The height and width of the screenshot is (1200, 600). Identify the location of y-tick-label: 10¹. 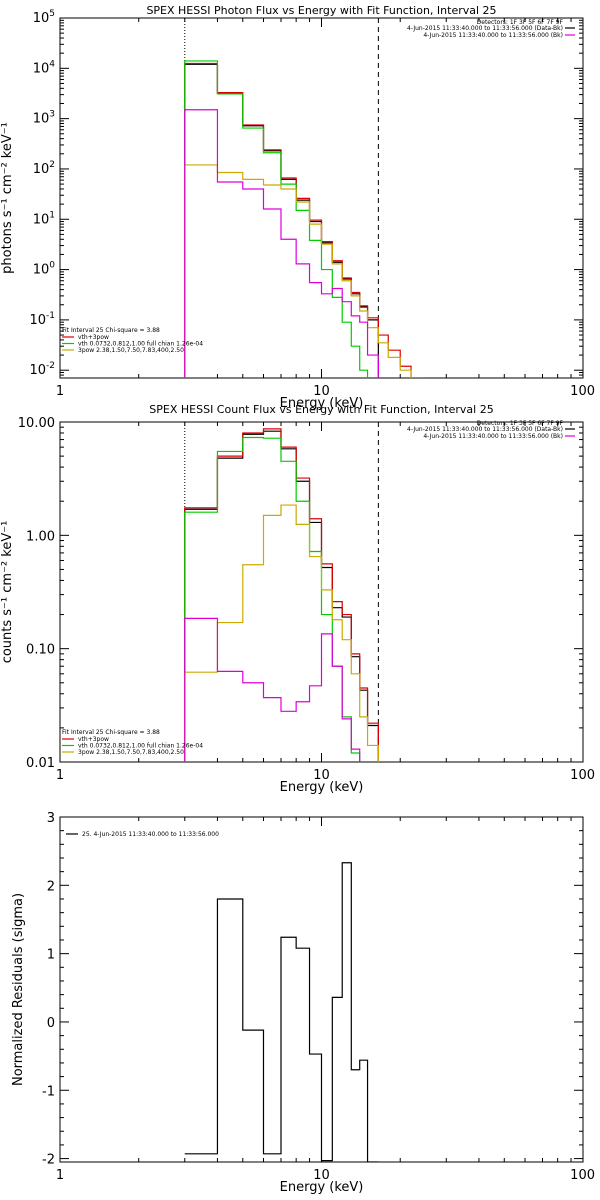
(44, 218).